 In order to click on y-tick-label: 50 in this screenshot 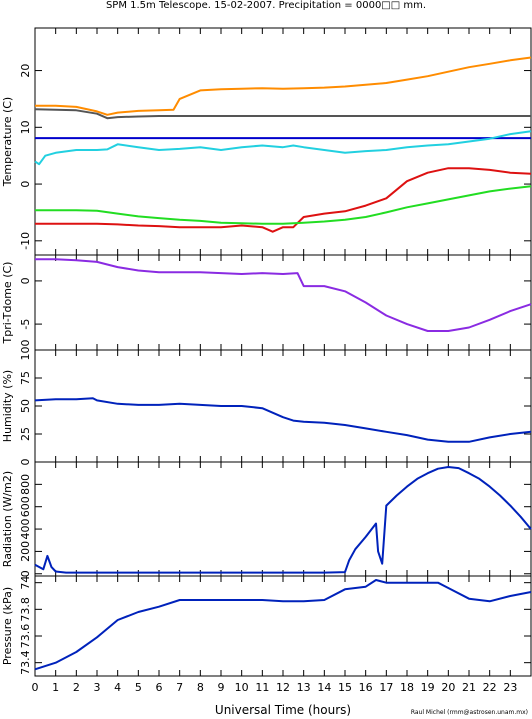, I will do `click(25, 406)`.